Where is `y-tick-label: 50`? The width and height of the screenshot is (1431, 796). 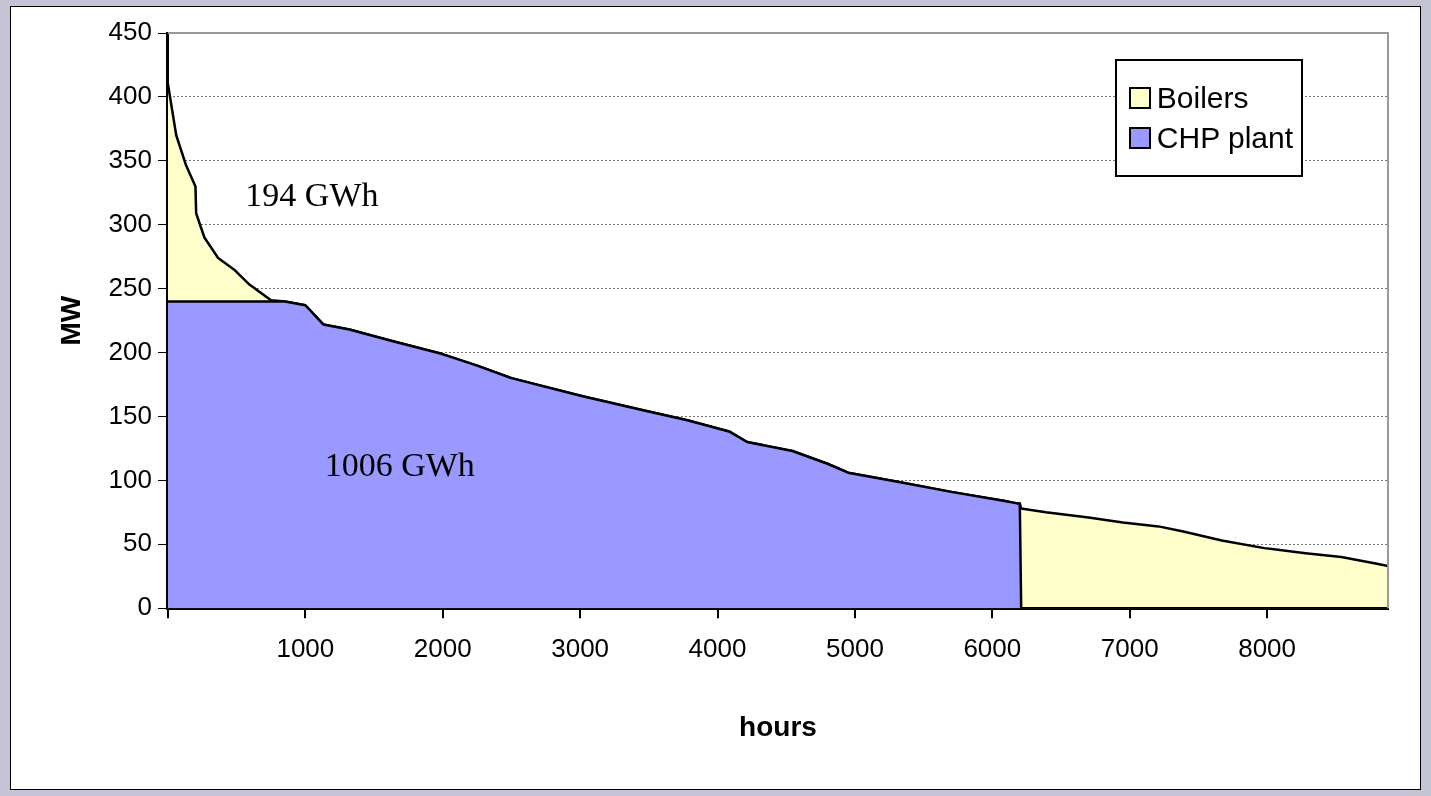
y-tick-label: 50 is located at coordinates (137, 542).